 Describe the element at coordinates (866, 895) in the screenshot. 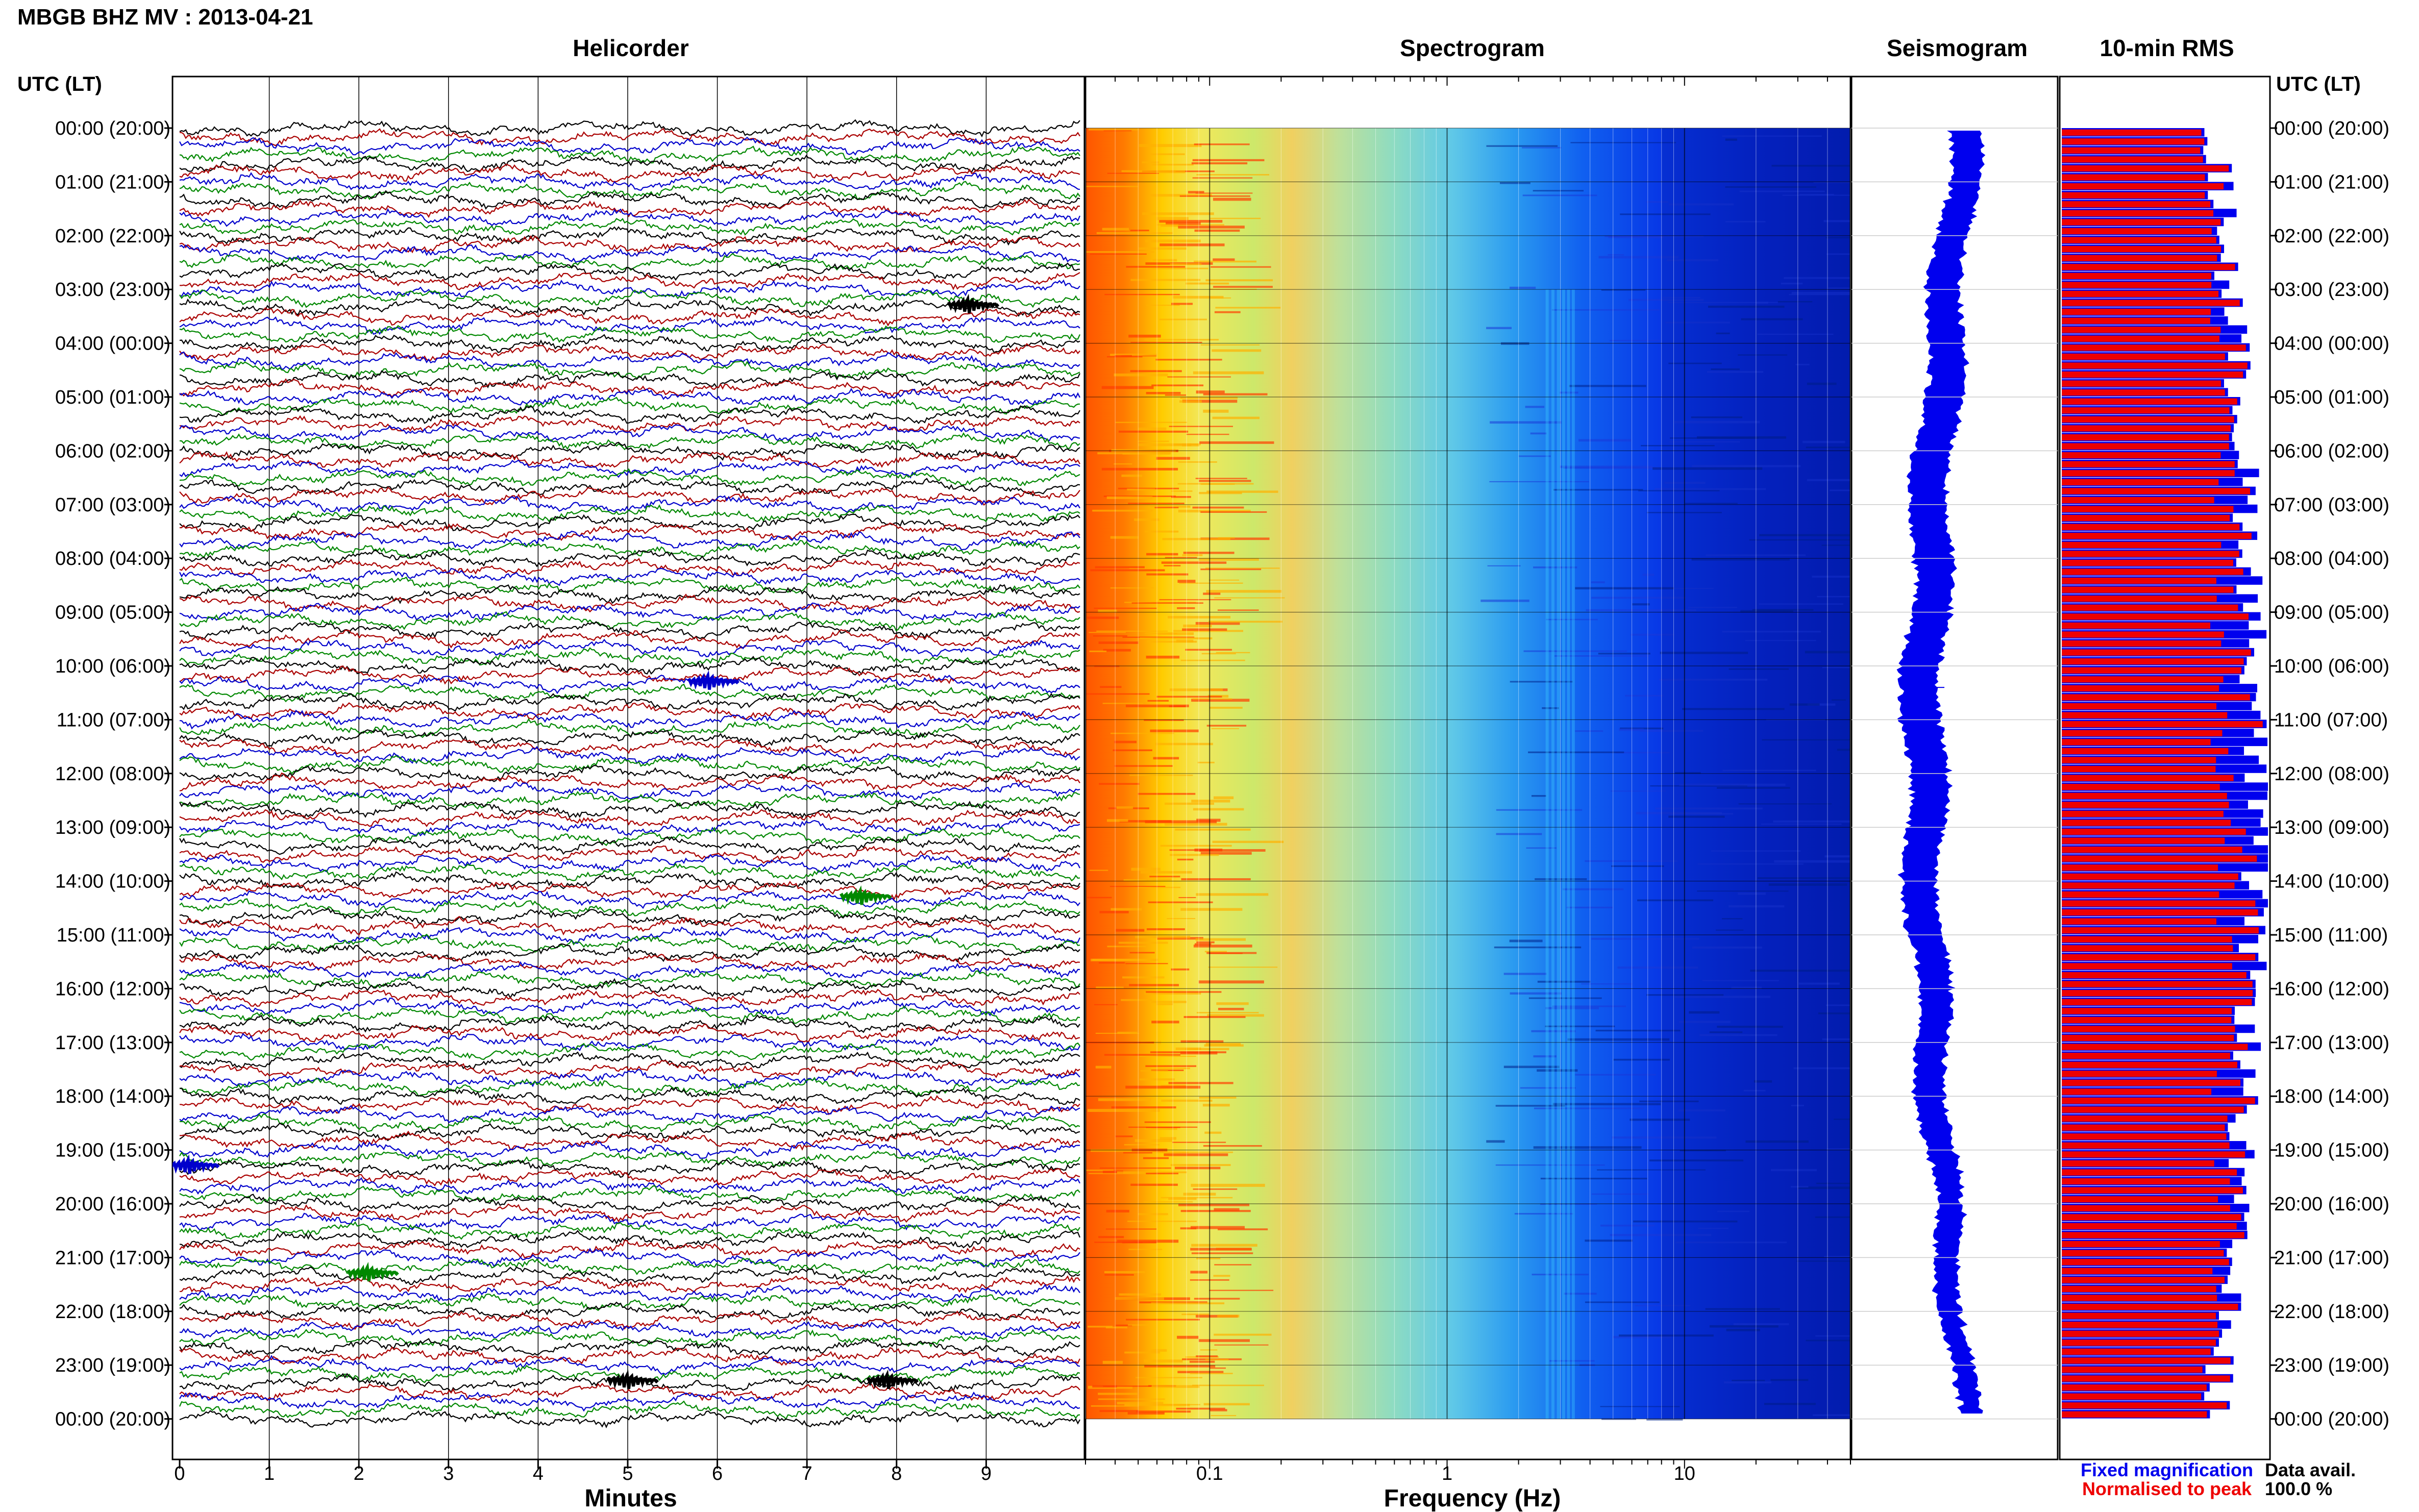

I see `helicorder-event` at that location.